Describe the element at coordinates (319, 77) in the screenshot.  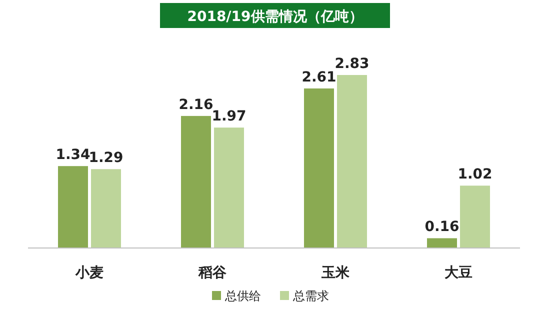
I see `data-label: 2.61` at that location.